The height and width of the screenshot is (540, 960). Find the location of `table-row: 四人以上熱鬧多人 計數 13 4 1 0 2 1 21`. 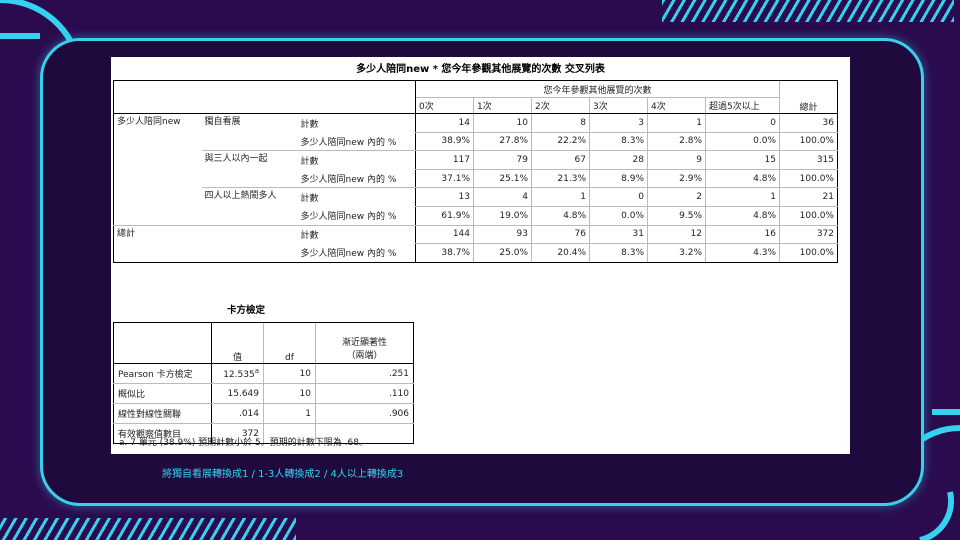

table-row: 四人以上熱鬧多人 計數 13 4 1 0 2 1 21 is located at coordinates (476, 206).